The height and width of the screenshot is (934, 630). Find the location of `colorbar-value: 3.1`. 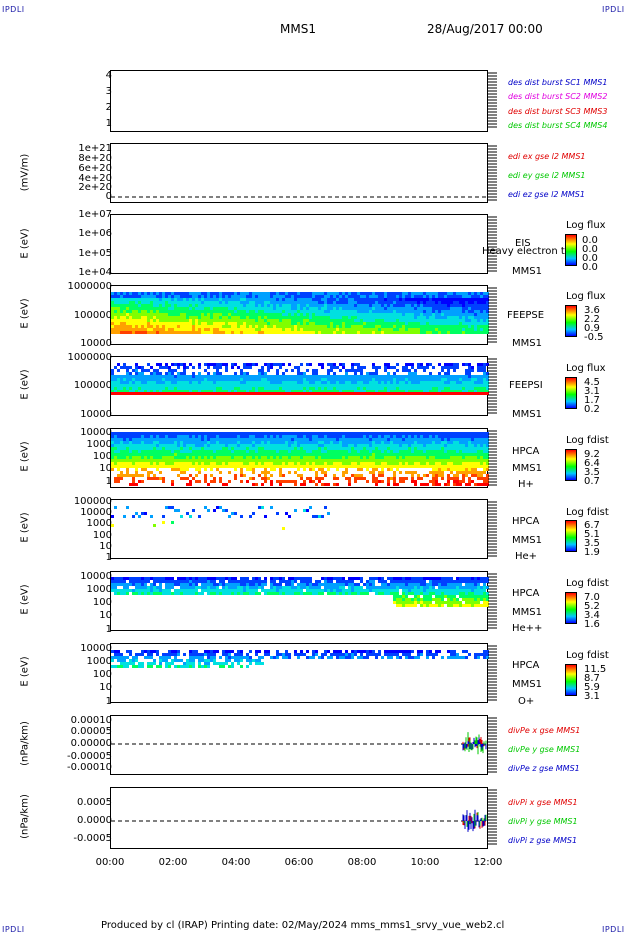

colorbar-value: 3.1 is located at coordinates (592, 696).